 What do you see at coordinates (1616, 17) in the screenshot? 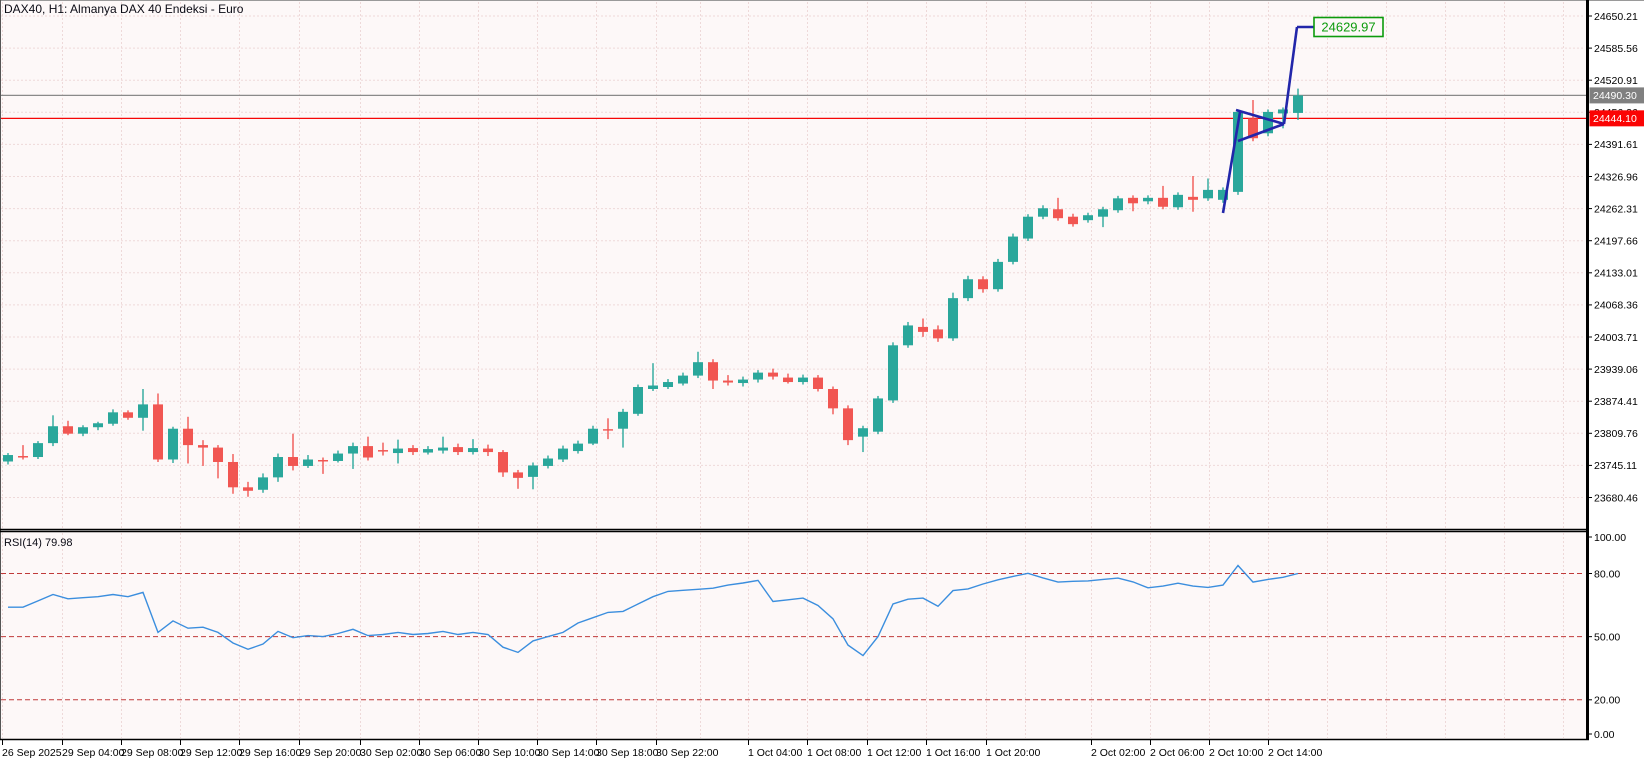
I see `price-axis-label: 24650.21` at bounding box center [1616, 17].